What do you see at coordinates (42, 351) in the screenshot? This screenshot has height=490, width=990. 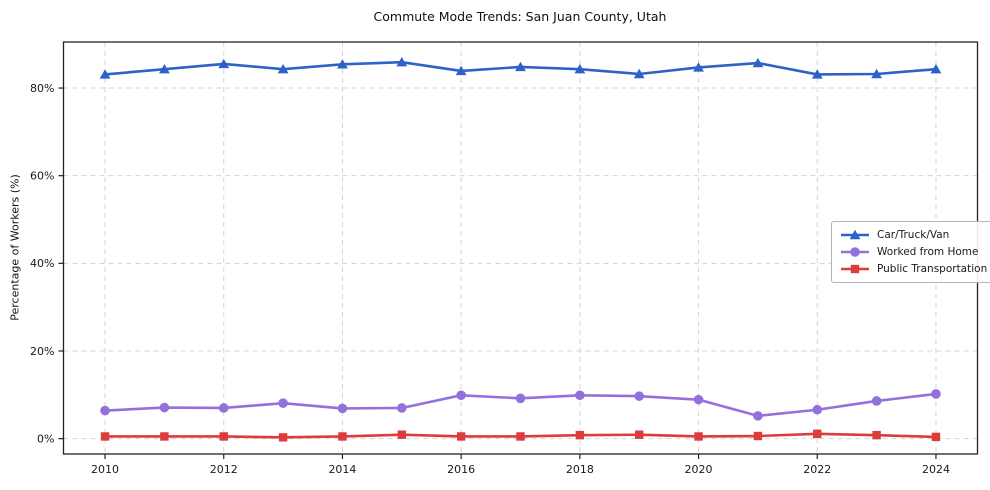 I see `y-tick-label: 20%` at bounding box center [42, 351].